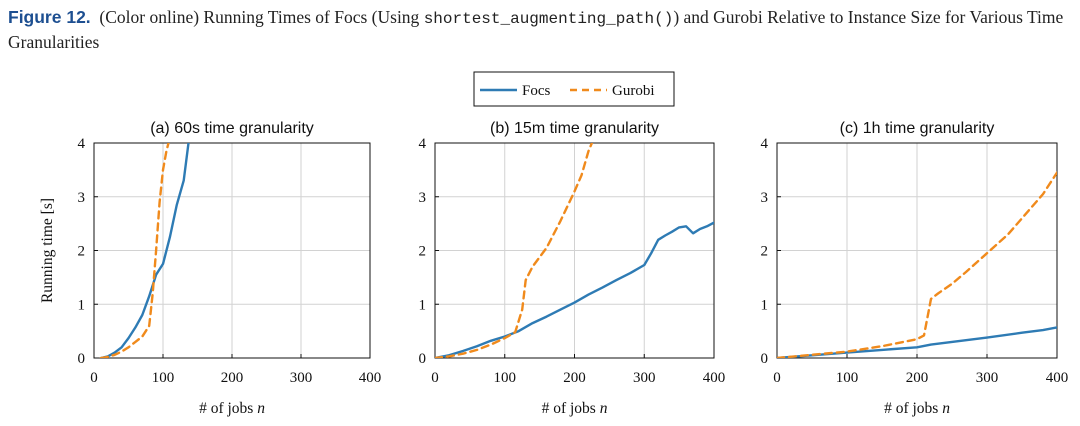 This screenshot has height=426, width=1080. Describe the element at coordinates (633, 91) in the screenshot. I see `legend-gurobi-label: Gurobi` at that location.